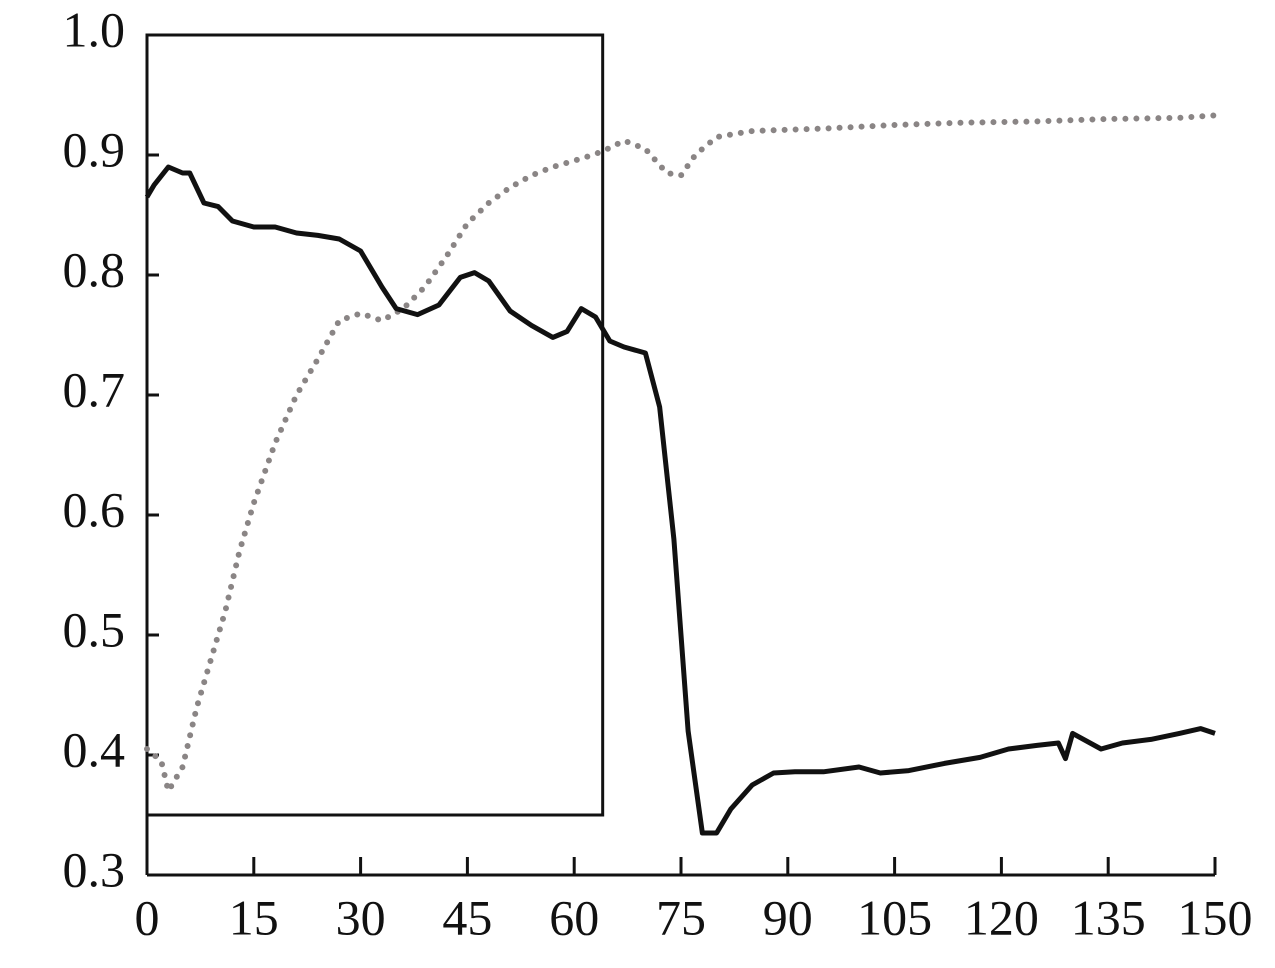 Image resolution: width=1275 pixels, height=968 pixels. Describe the element at coordinates (94, 269) in the screenshot. I see `y-tick-label: 0.8` at that location.